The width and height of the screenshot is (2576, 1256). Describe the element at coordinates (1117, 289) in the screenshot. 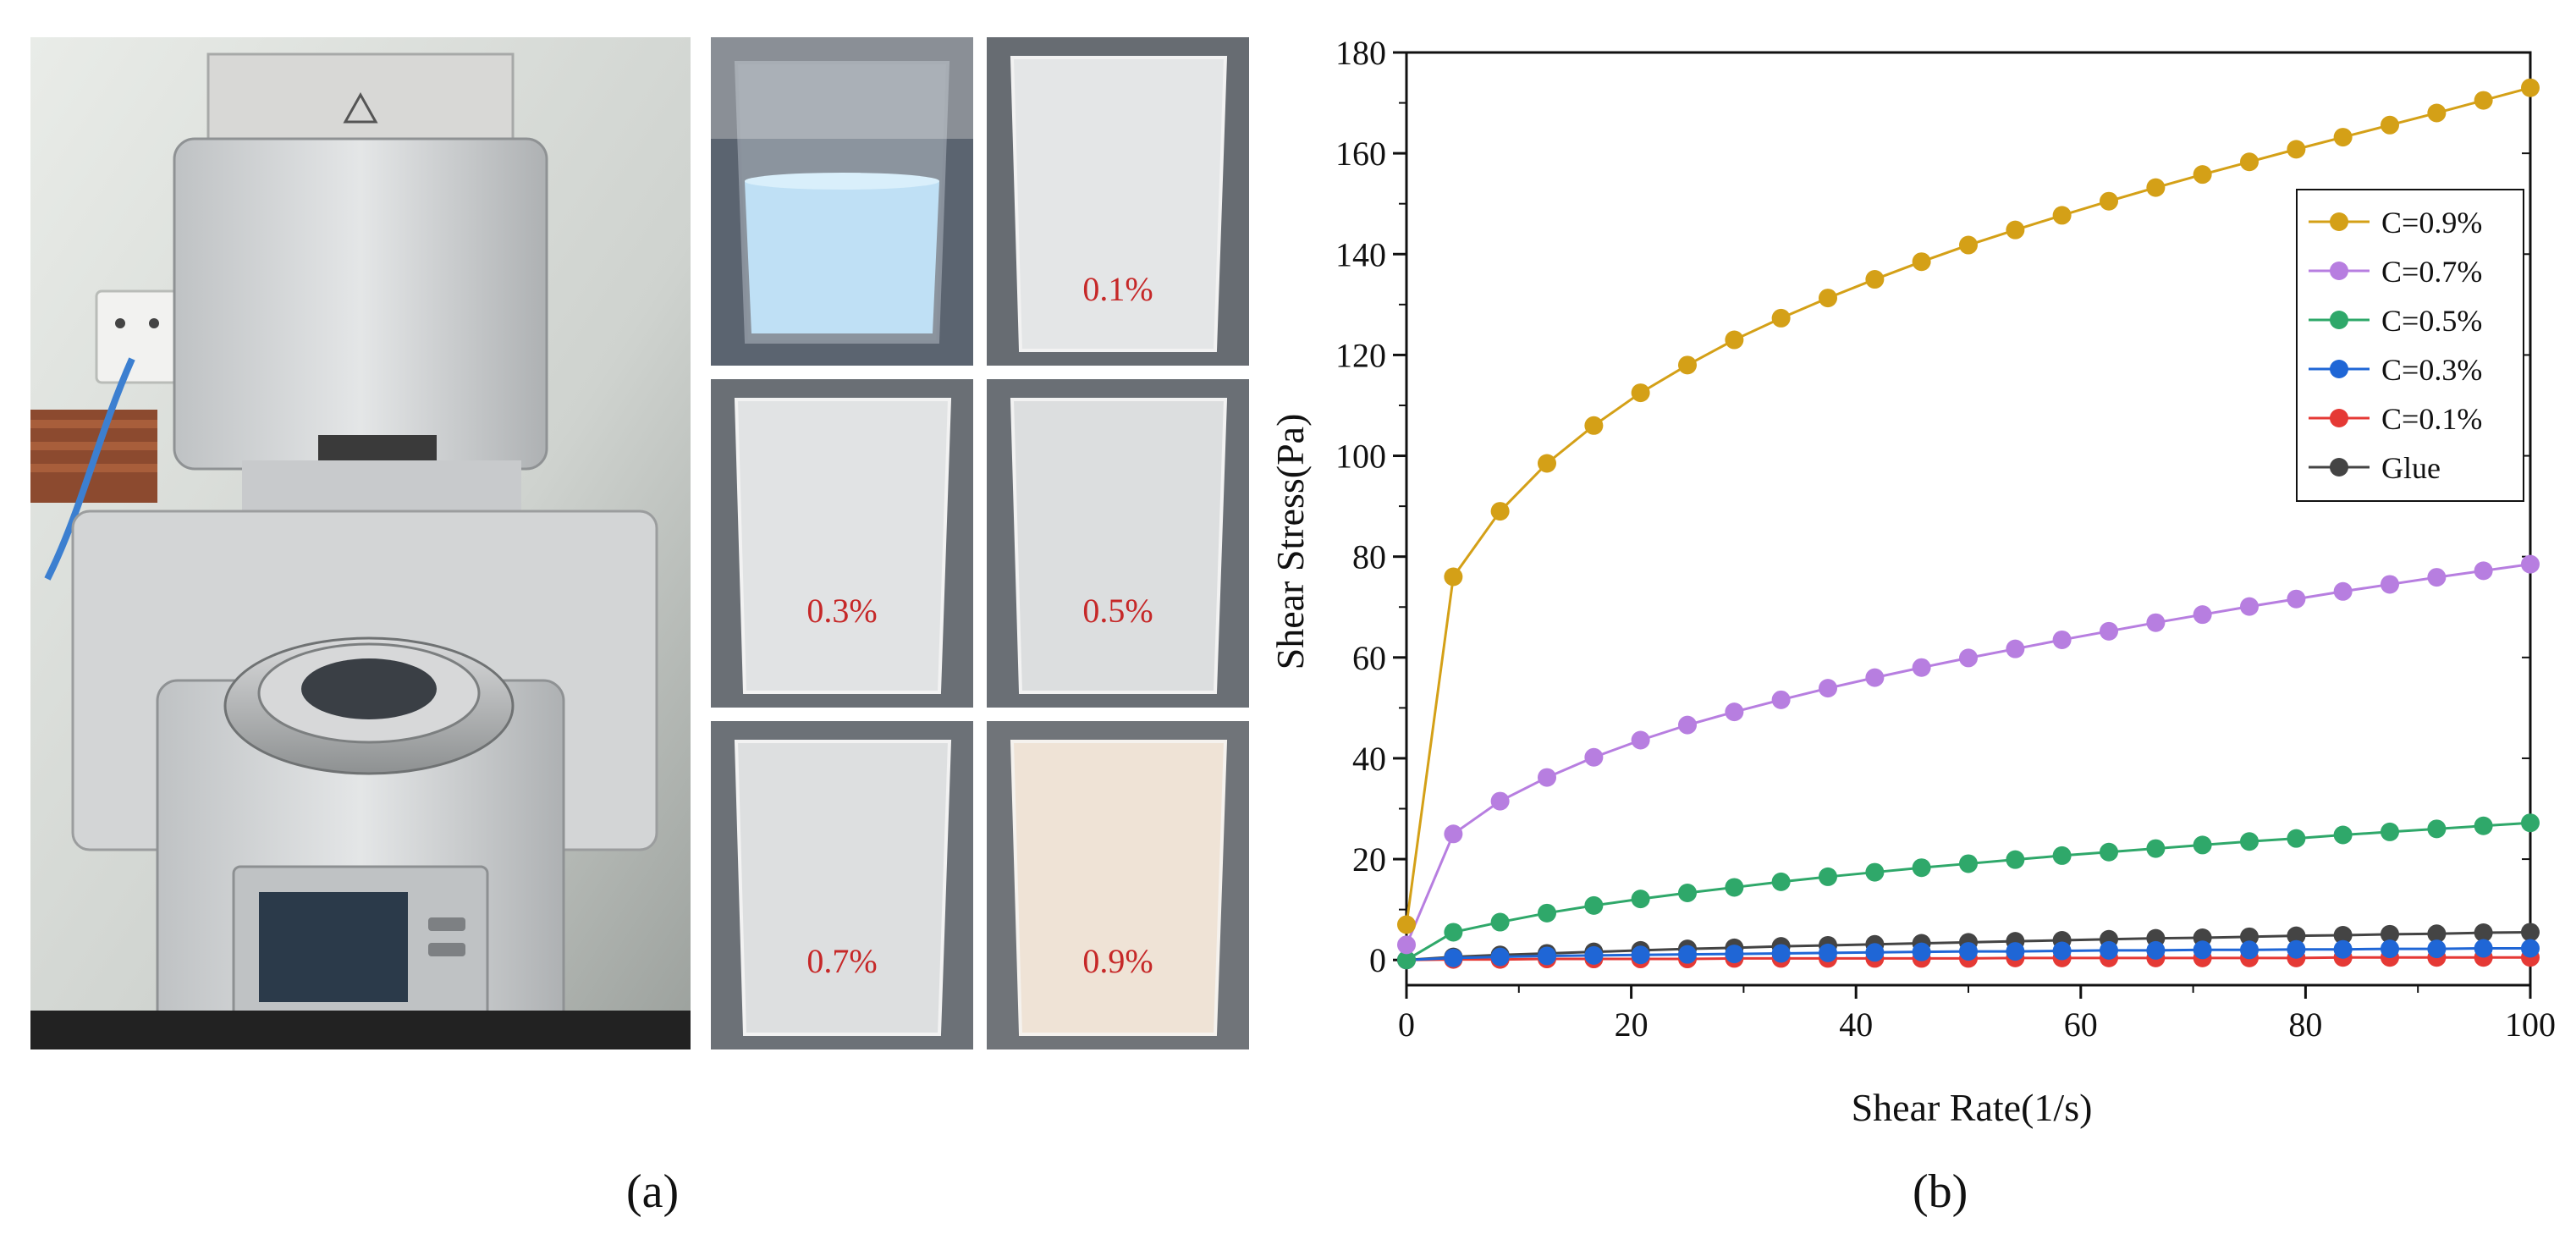

I see `beaker-label: 0.1%` at that location.